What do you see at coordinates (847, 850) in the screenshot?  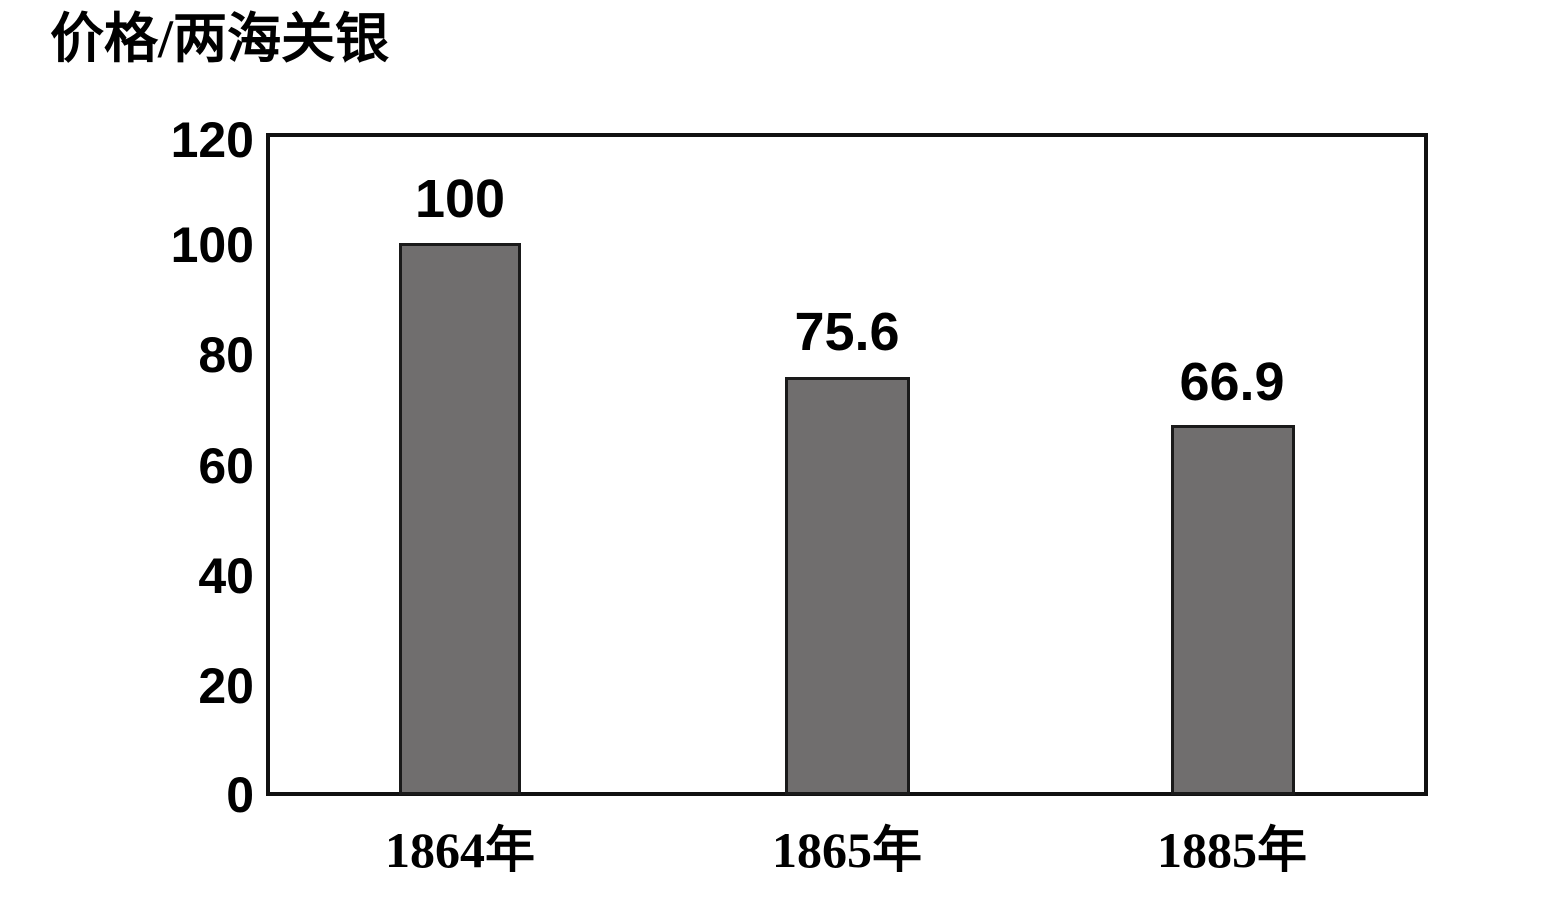 I see `x-tick-label-1865: 1865年` at bounding box center [847, 850].